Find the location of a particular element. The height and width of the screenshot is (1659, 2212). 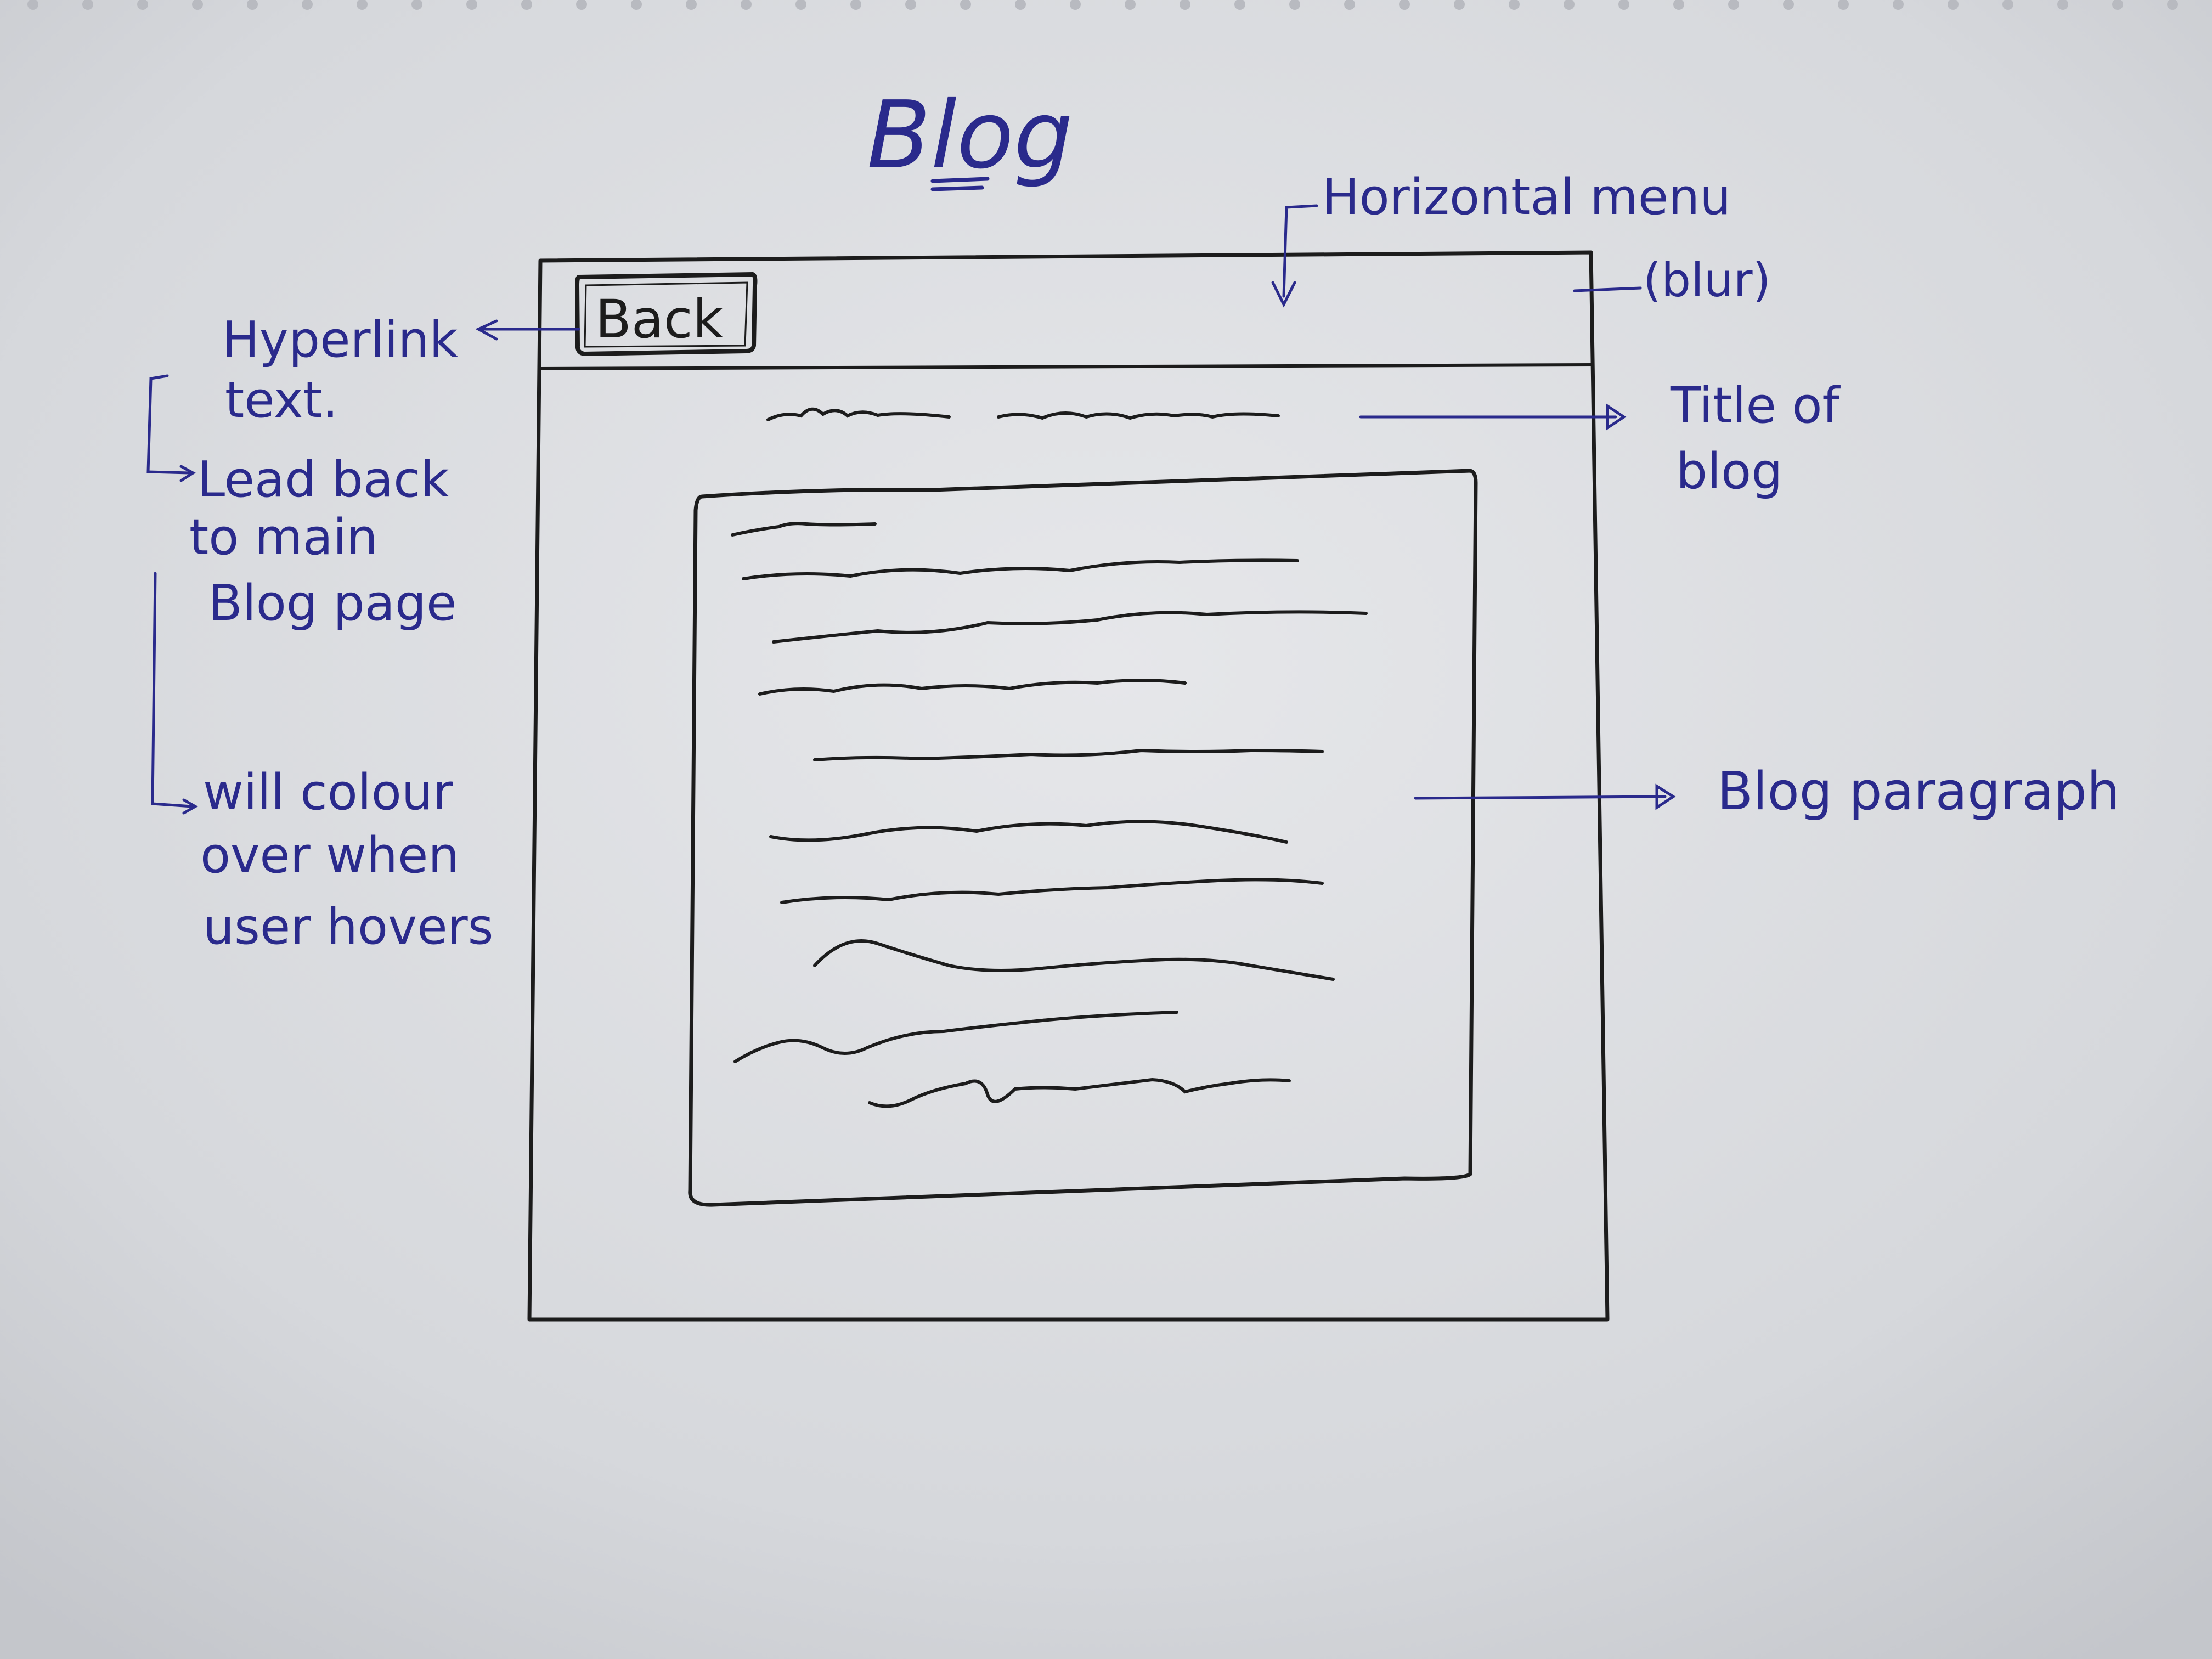

horizontal-menu-arrow is located at coordinates (1300, 251).